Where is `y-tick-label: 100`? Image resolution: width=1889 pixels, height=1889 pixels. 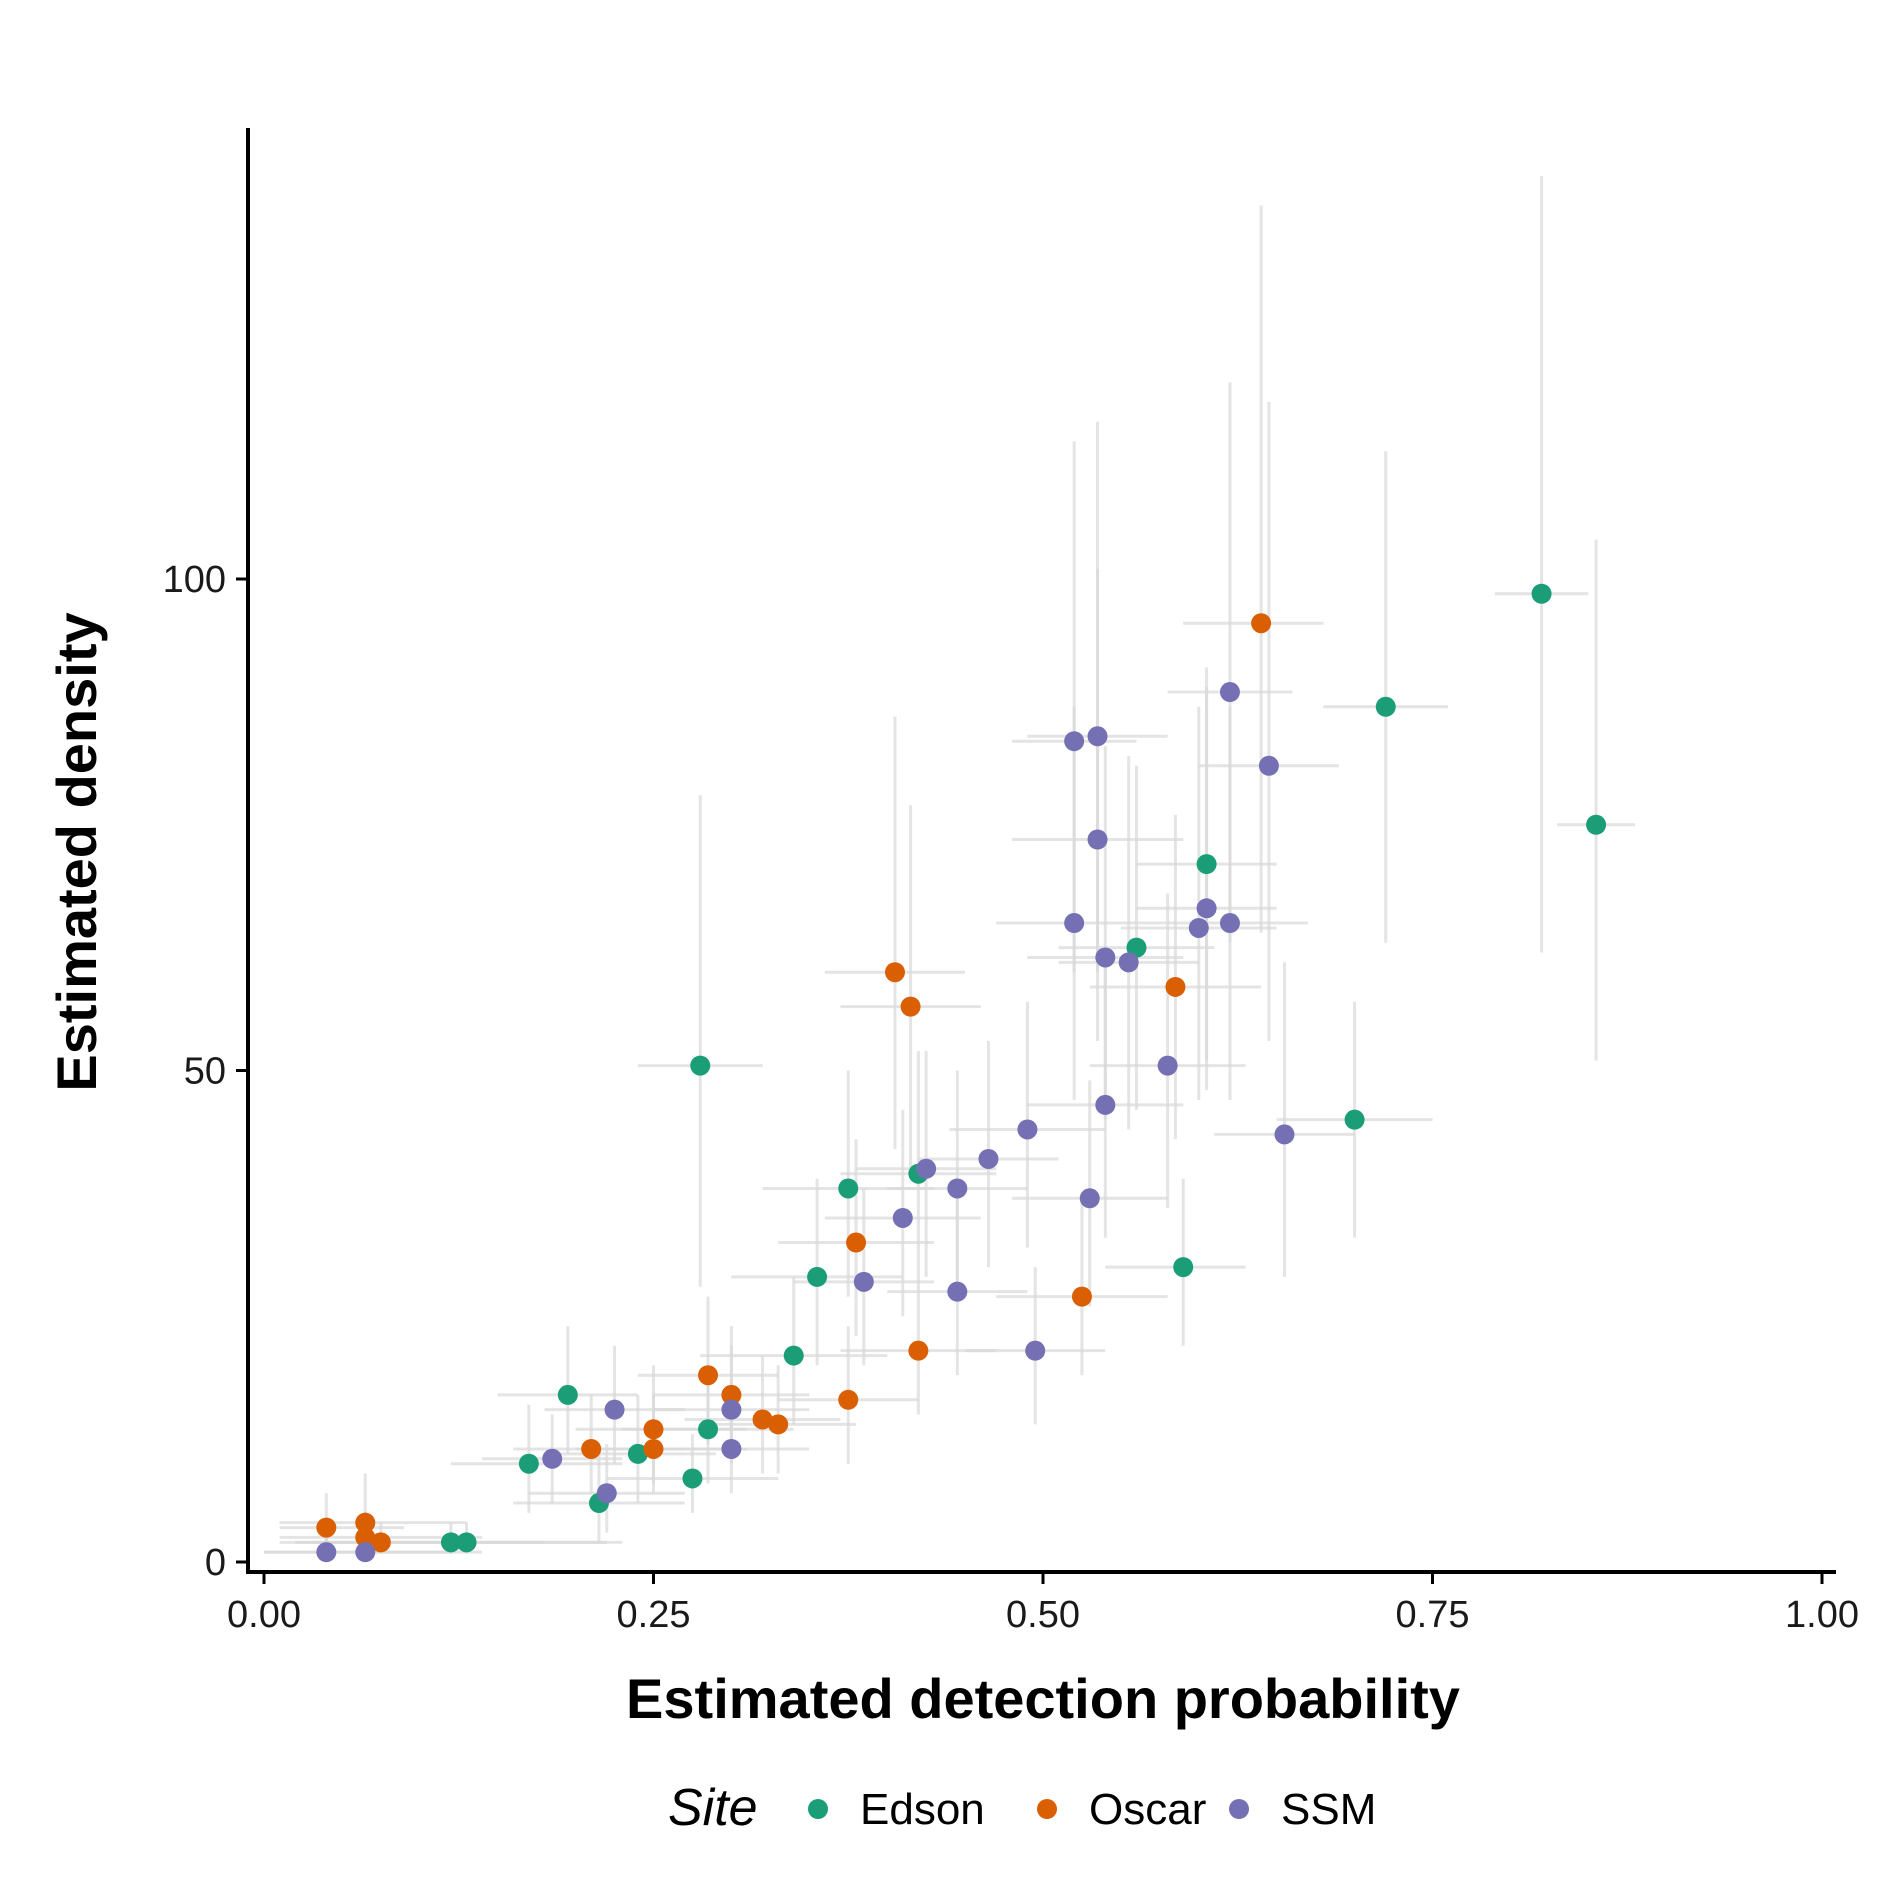 y-tick-label: 100 is located at coordinates (194, 580).